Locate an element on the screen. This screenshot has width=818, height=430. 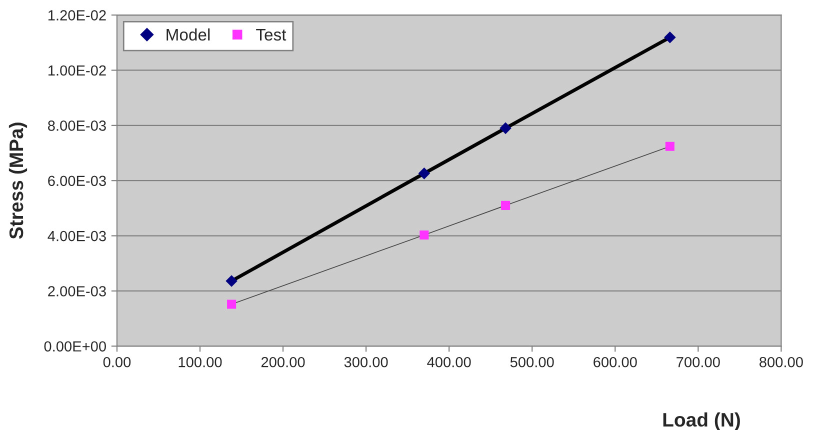
x-axis-title: Load (N) is located at coordinates (701, 421).